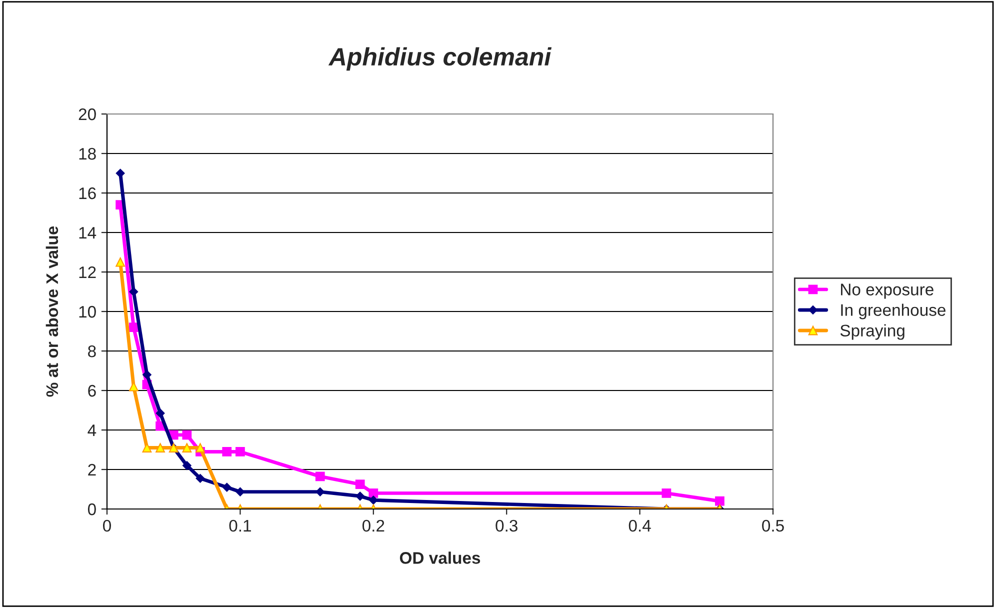 This screenshot has height=608, width=996. Describe the element at coordinates (507, 526) in the screenshot. I see `x-tick-label: 0.3` at that location.